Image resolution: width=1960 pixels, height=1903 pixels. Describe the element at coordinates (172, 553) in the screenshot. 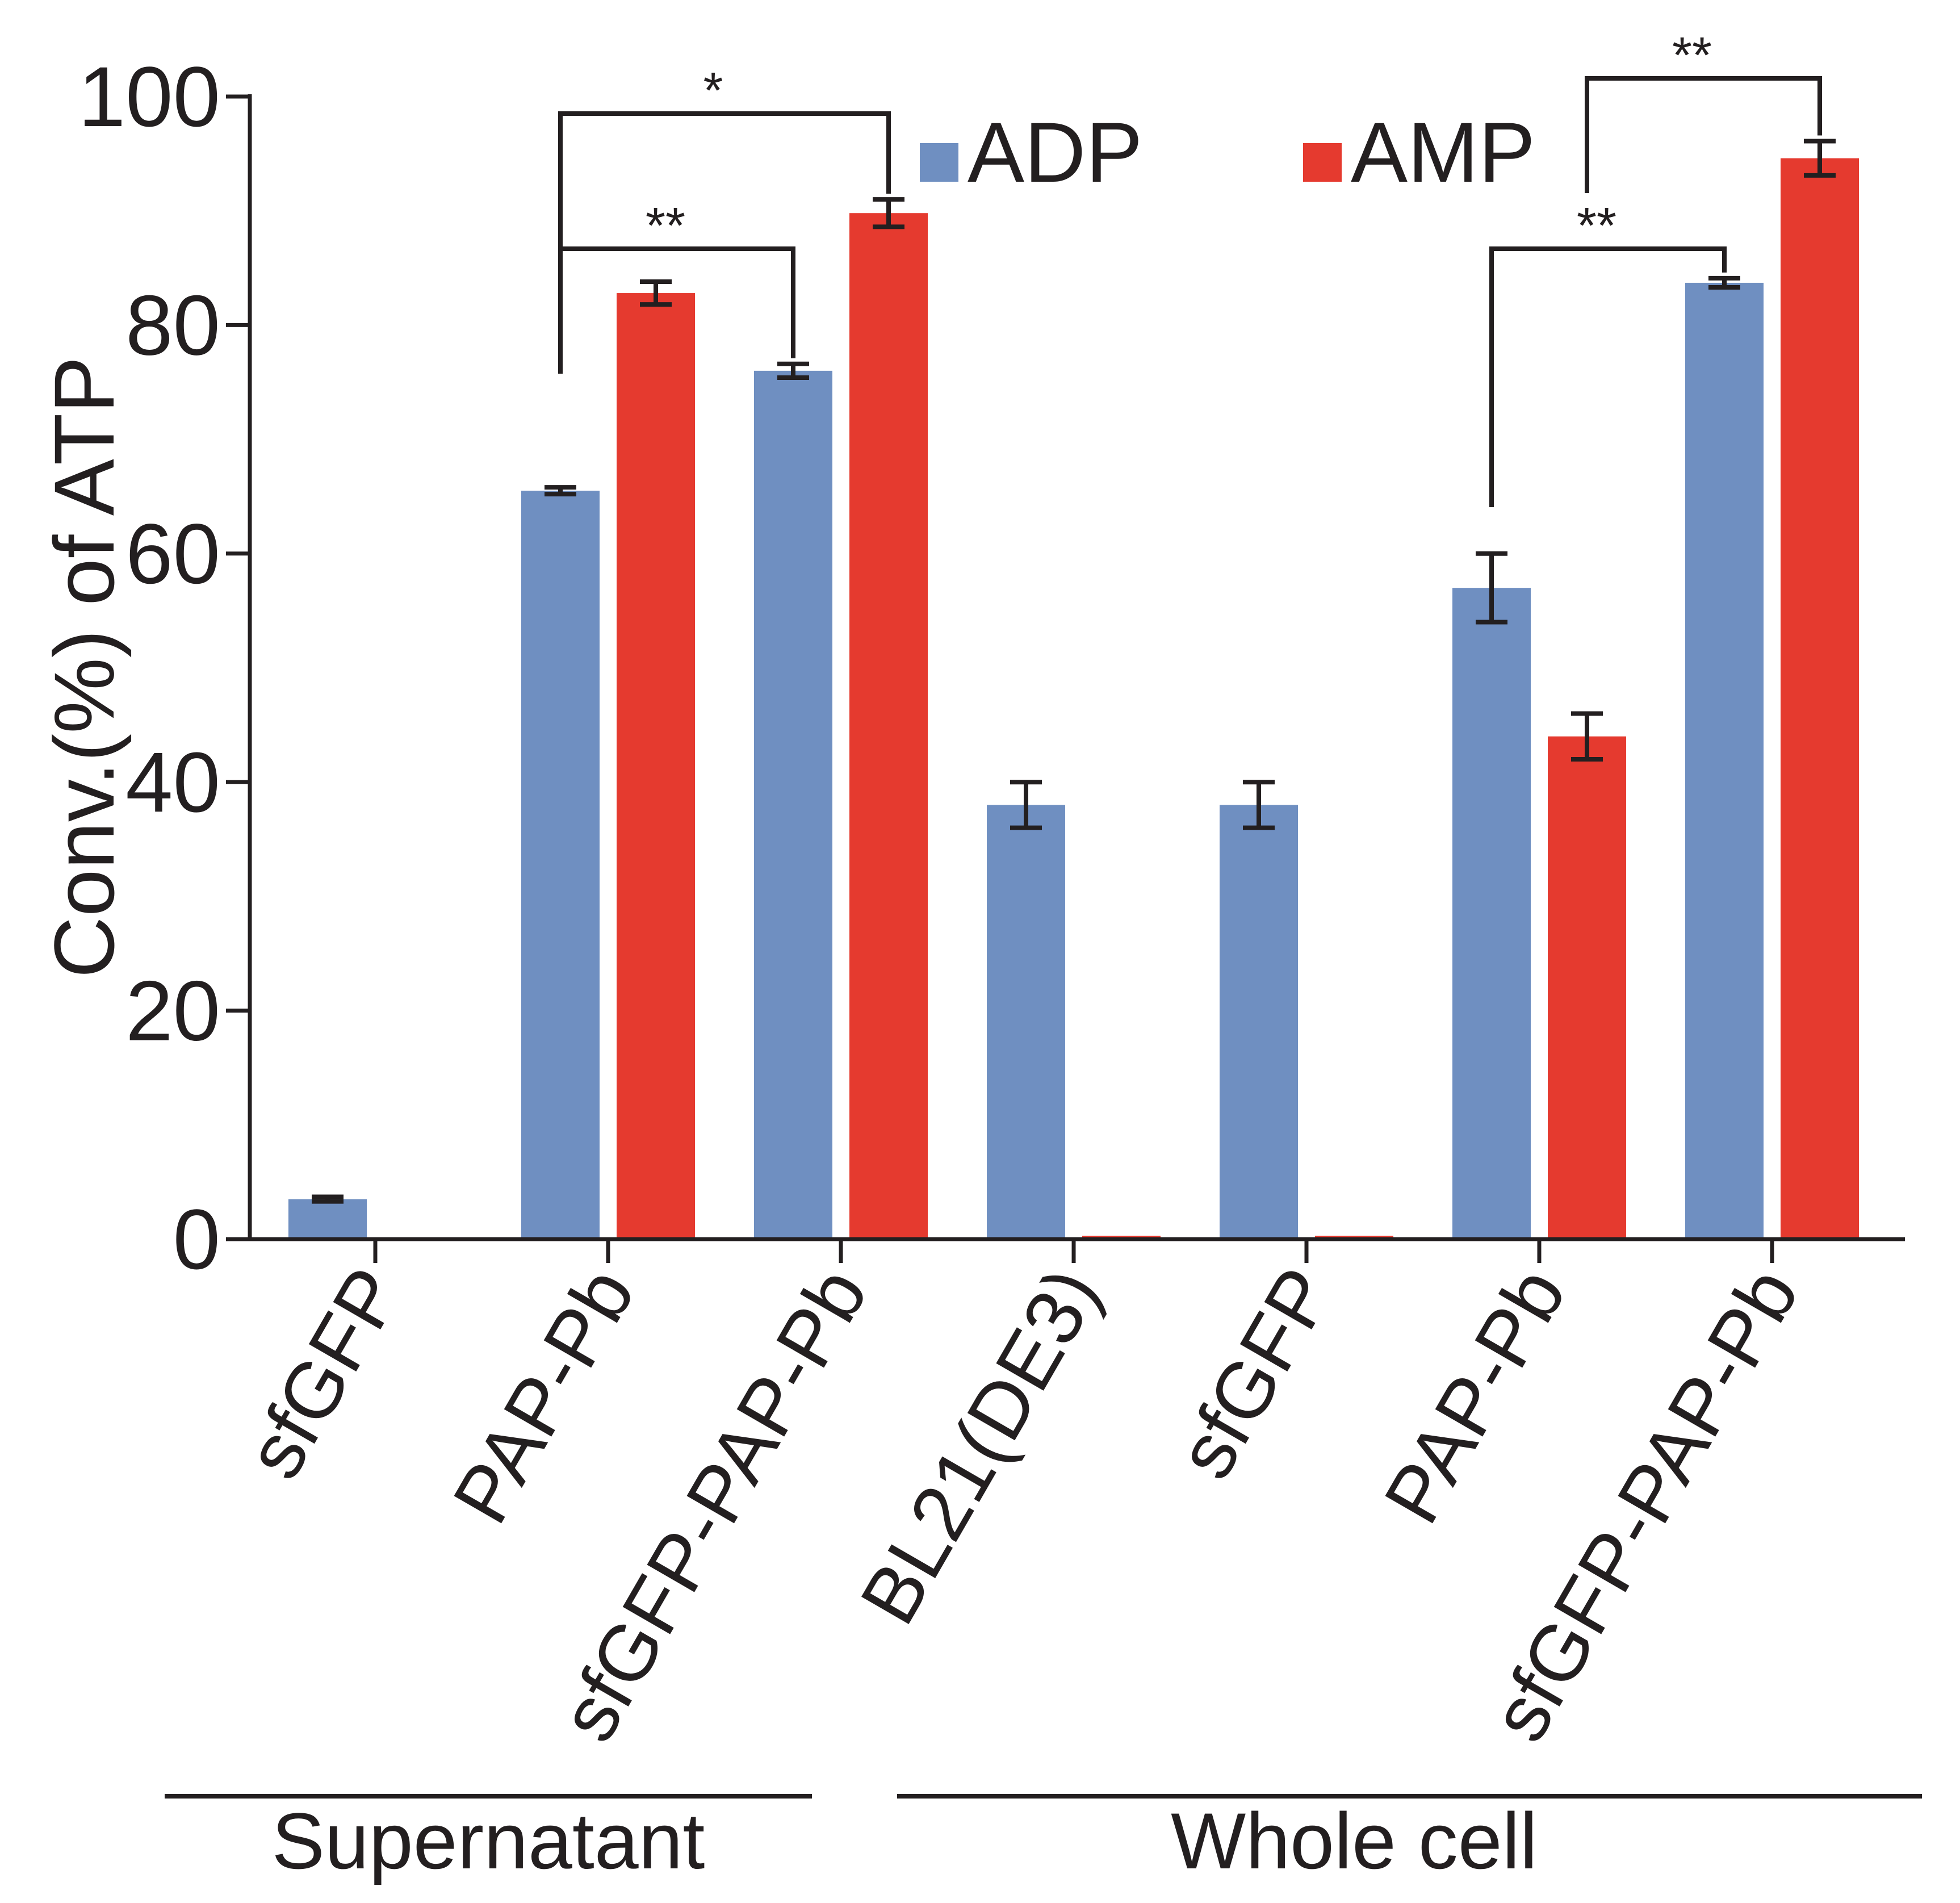

I see `y-tick-label-60: 60` at that location.